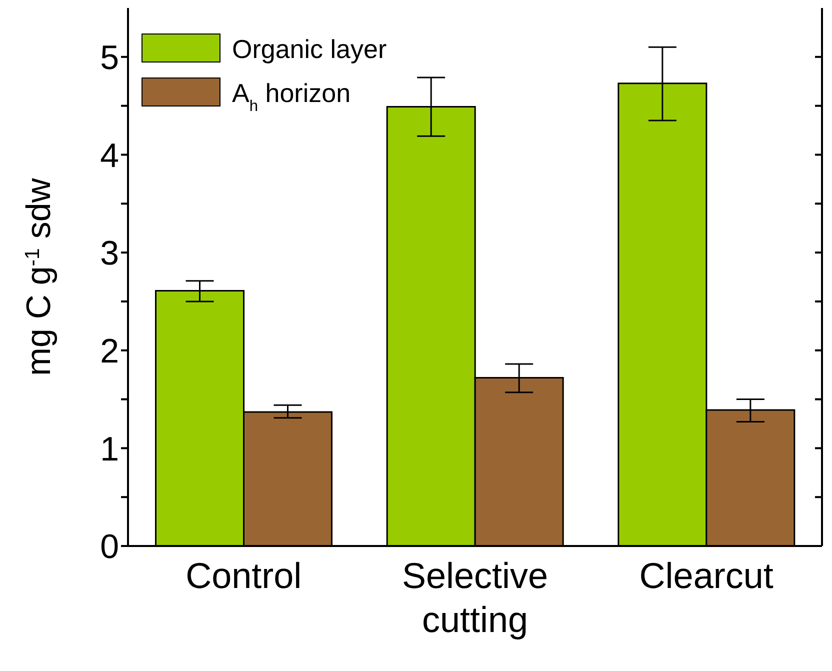 This screenshot has height=671, width=832. Describe the element at coordinates (109, 253) in the screenshot. I see `y-tick-label: 3` at that location.